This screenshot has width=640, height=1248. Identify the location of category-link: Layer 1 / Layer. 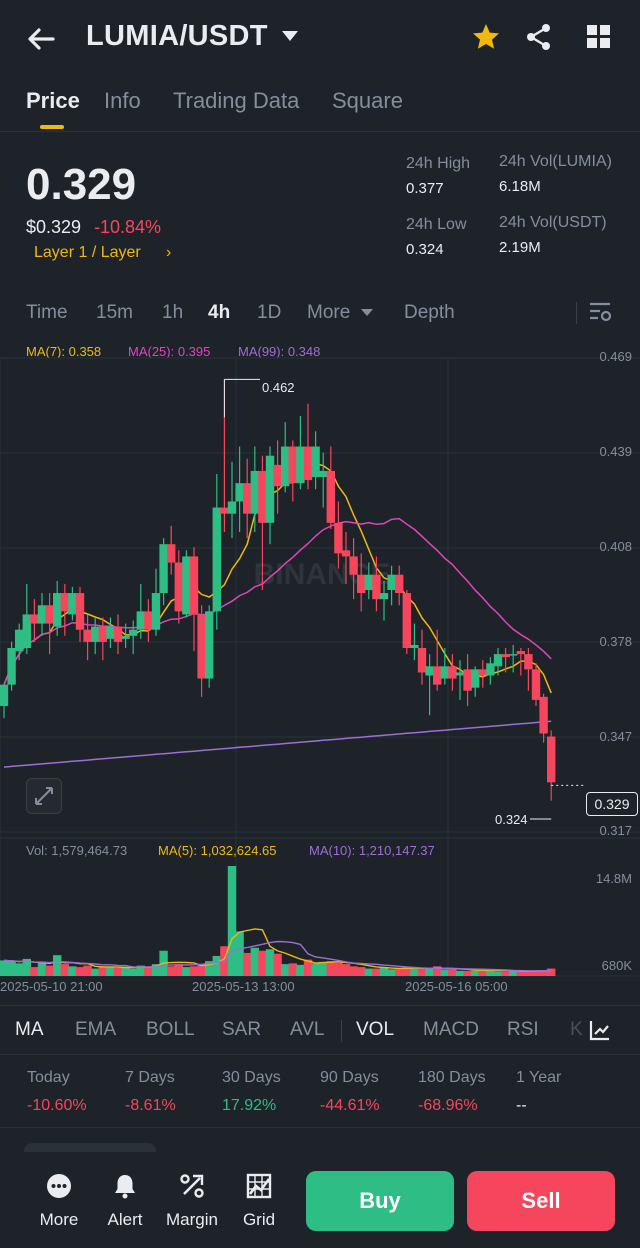
(87, 252).